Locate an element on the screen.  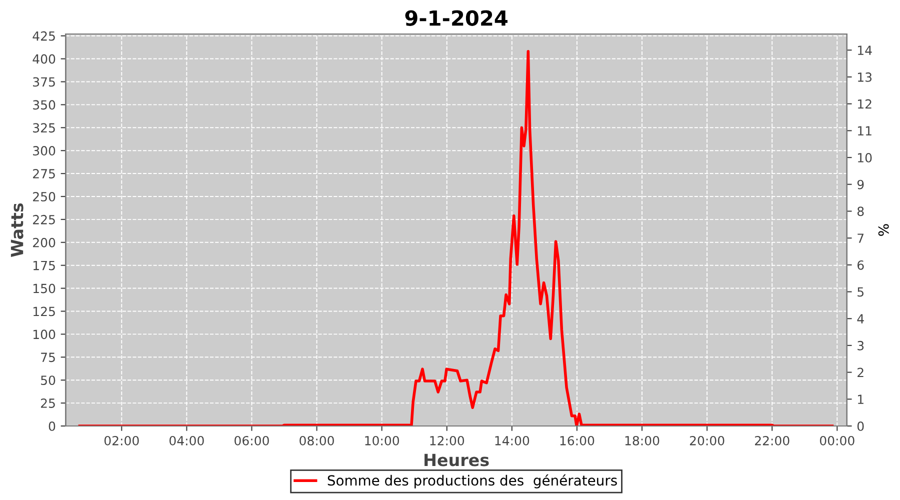
chart-title: 9-1-2024 is located at coordinates (456, 18).